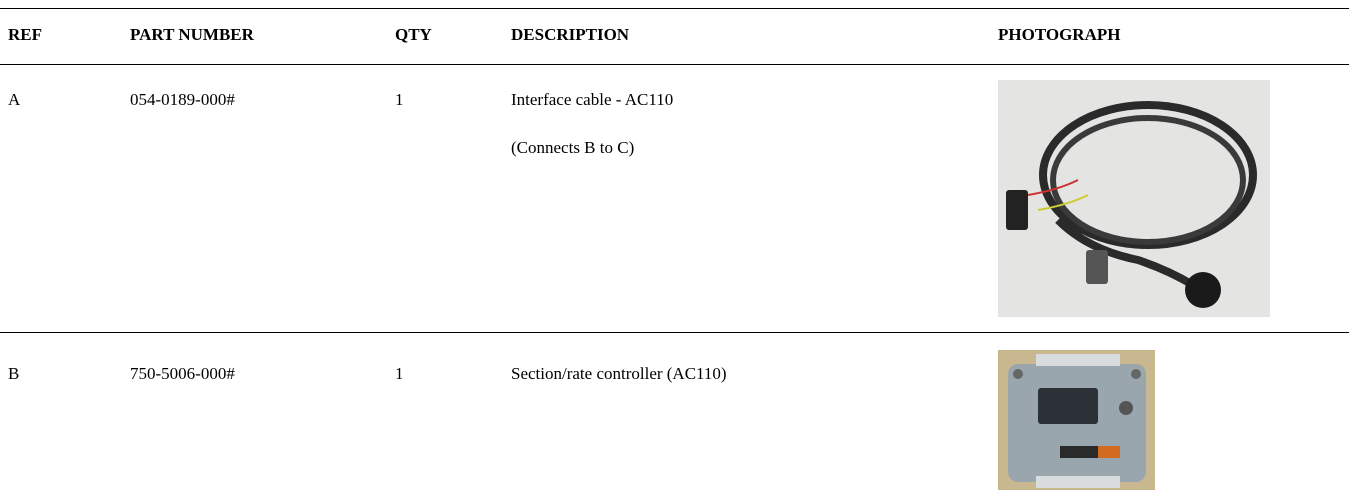 This screenshot has width=1349, height=490. Describe the element at coordinates (570, 34) in the screenshot. I see `column-header: DESCRIPTION` at that location.